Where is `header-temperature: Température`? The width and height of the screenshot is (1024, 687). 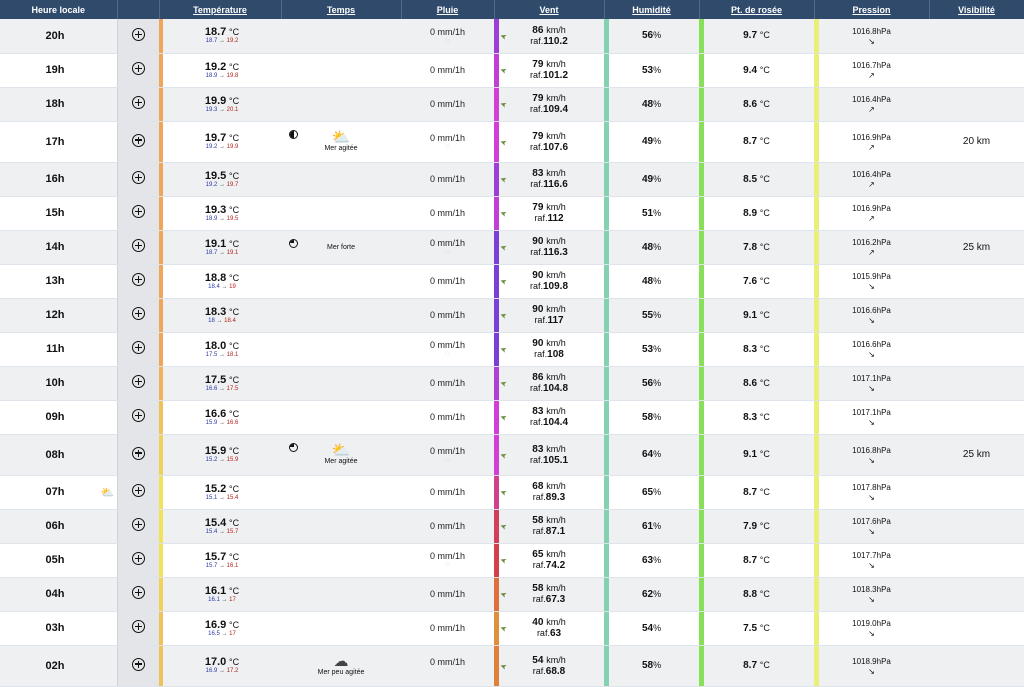
header-temperature: Température is located at coordinates (220, 9).